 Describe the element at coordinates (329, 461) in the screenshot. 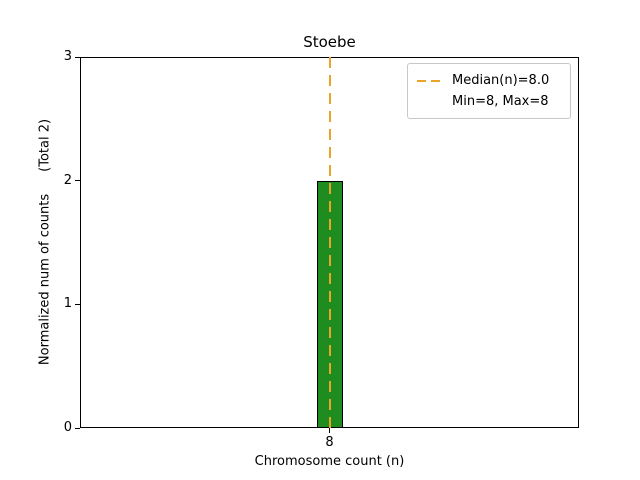

I see `x-axis-label: Chromosome count (n)` at that location.